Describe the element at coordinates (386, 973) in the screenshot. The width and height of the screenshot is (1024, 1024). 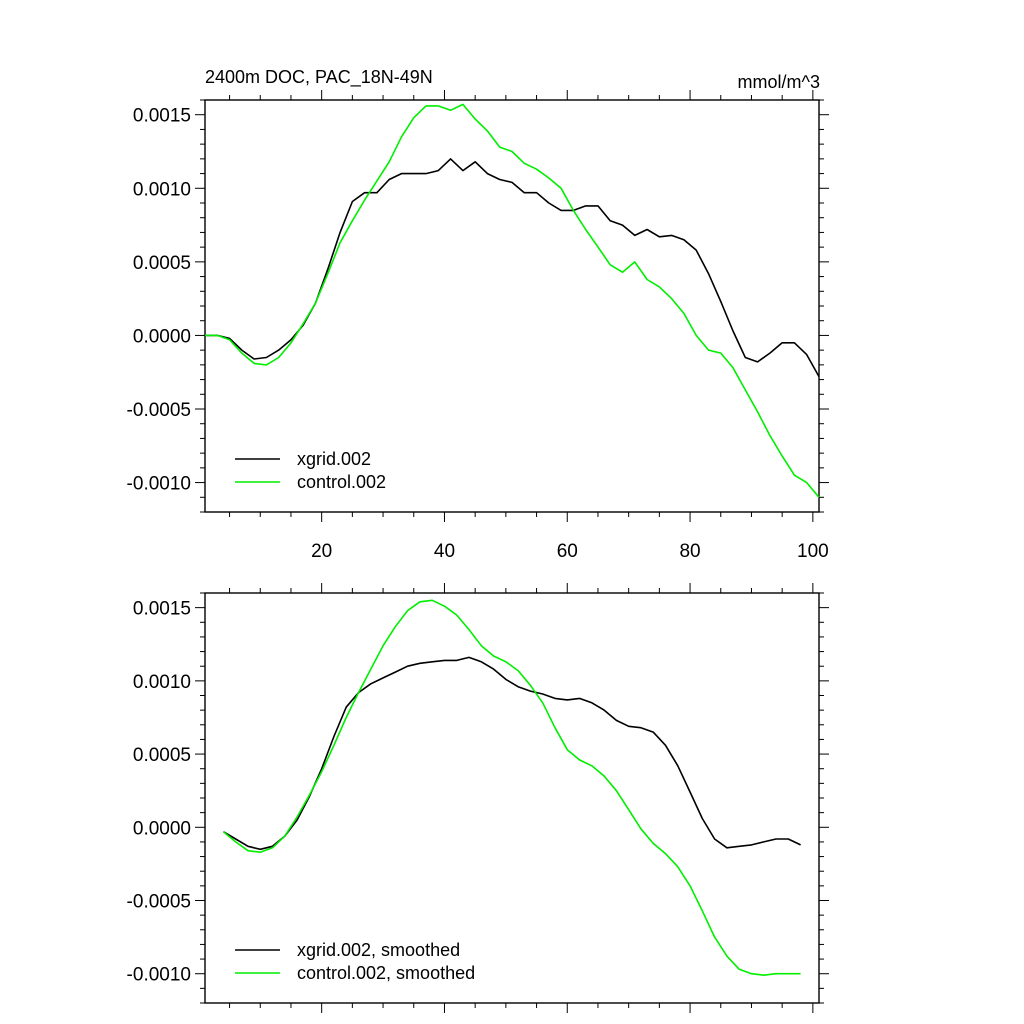
I see `legend-label-1: control.002, smoothed` at that location.